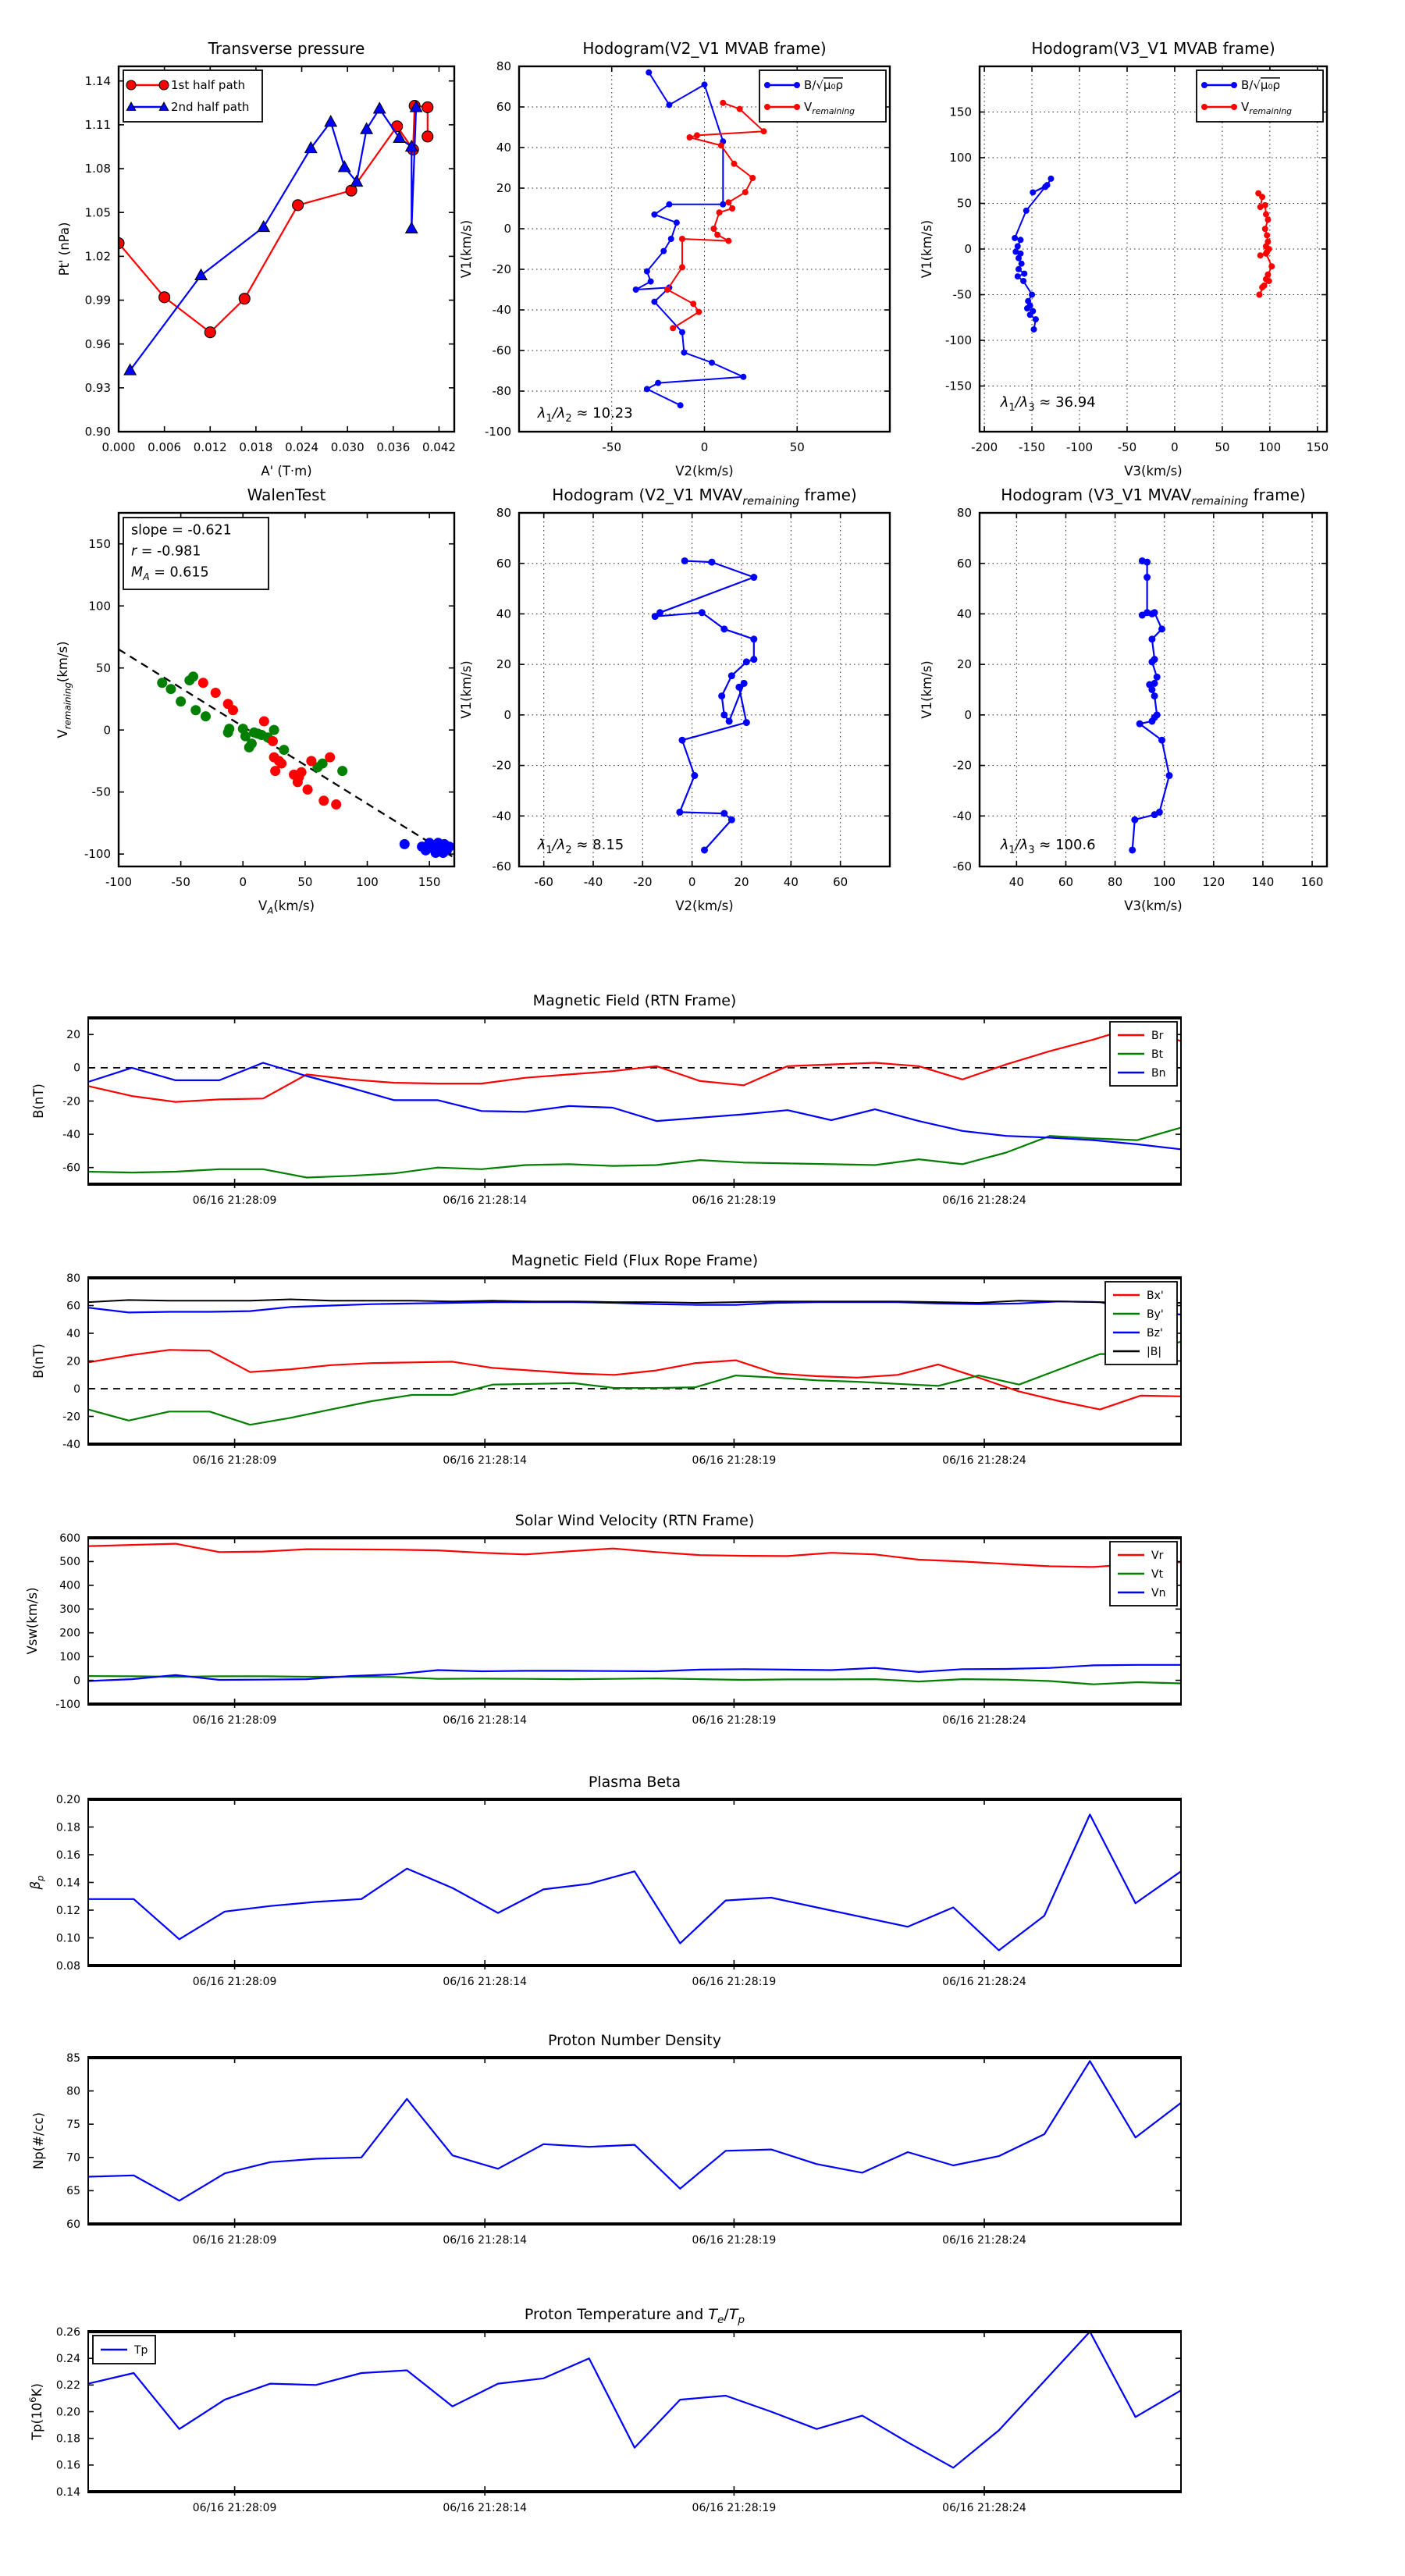  Describe the element at coordinates (276, 219) in the screenshot. I see `series-markers-1st half path` at that location.